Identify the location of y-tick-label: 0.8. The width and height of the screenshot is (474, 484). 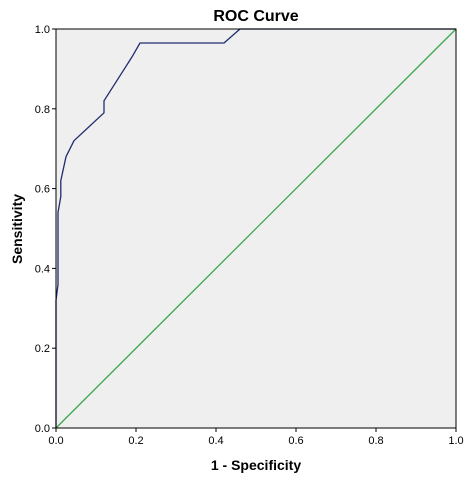
(42, 110).